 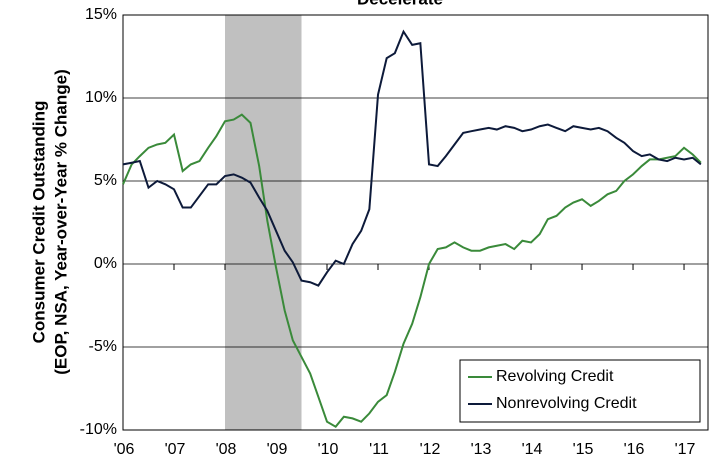 I want to click on legend-label: Nonrevolving Credit, so click(x=566, y=403).